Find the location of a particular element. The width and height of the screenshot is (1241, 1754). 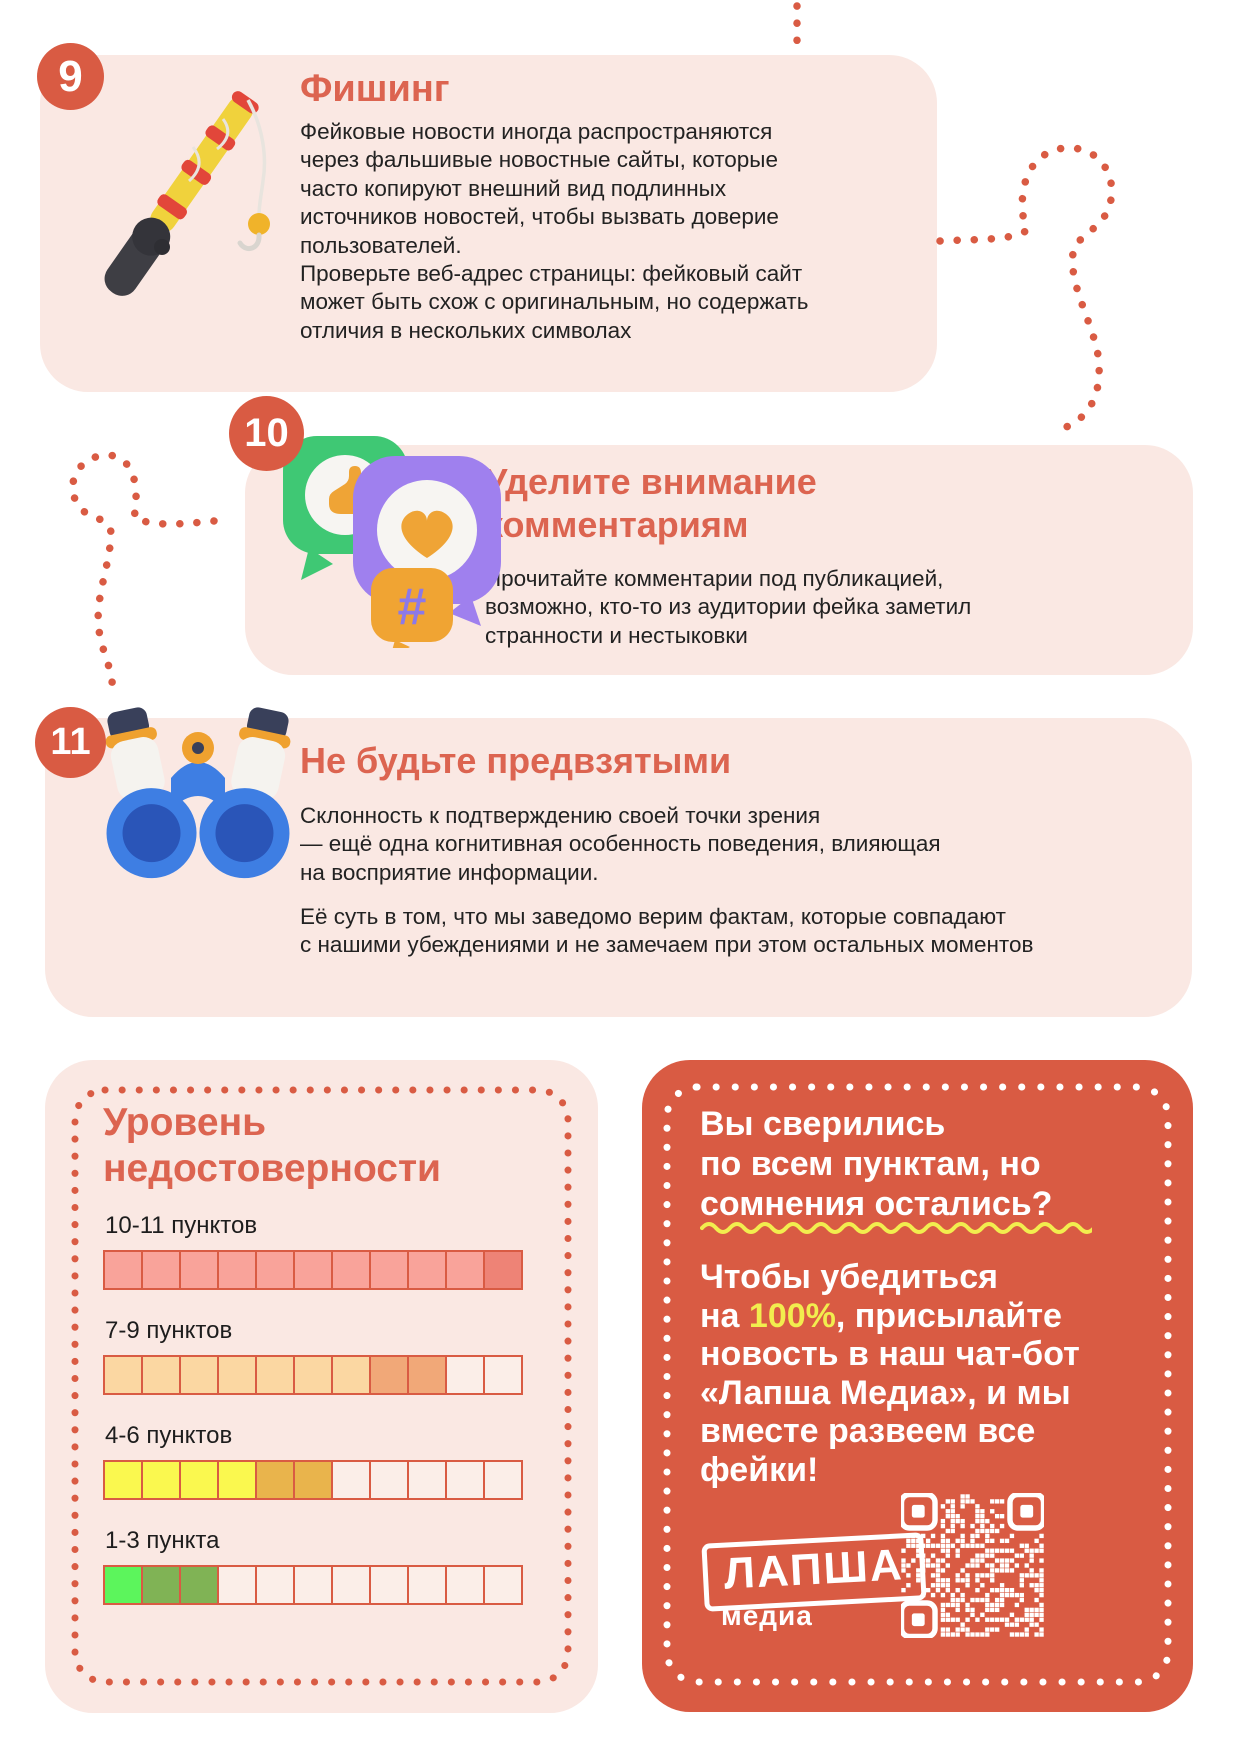

level-row: 1-3 пункта is located at coordinates (313, 1566).